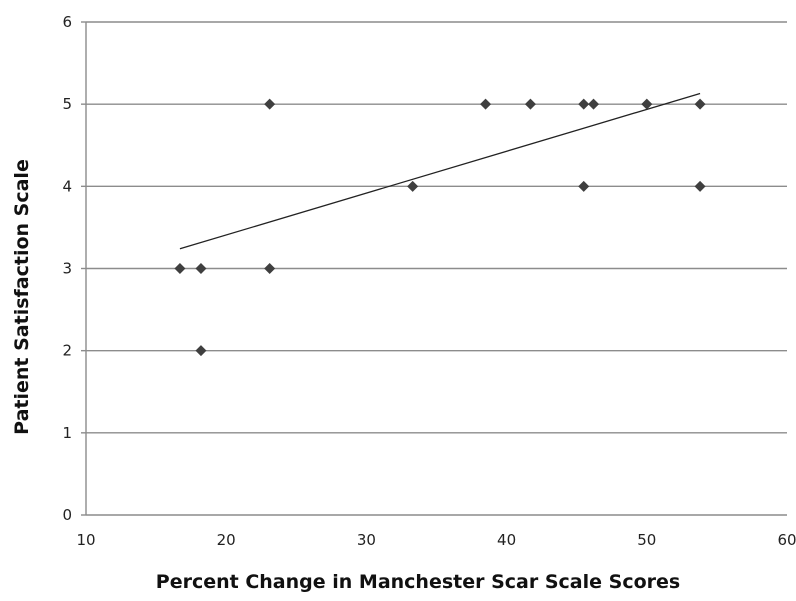 The width and height of the screenshot is (796, 601). Describe the element at coordinates (67, 515) in the screenshot. I see `y-tick-label: 0` at that location.